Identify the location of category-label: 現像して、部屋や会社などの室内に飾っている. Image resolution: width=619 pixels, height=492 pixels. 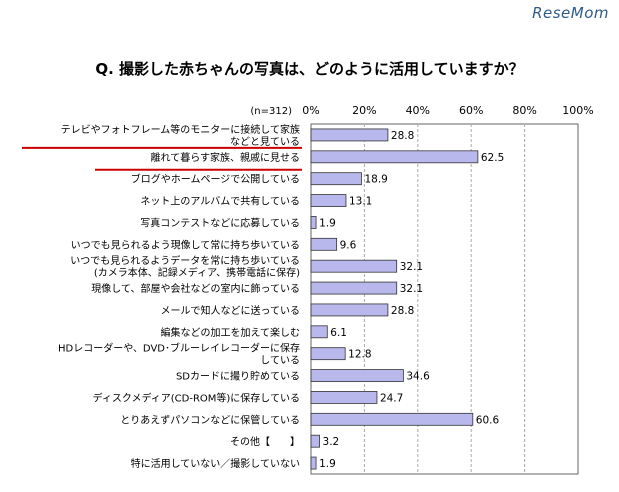
(195, 288).